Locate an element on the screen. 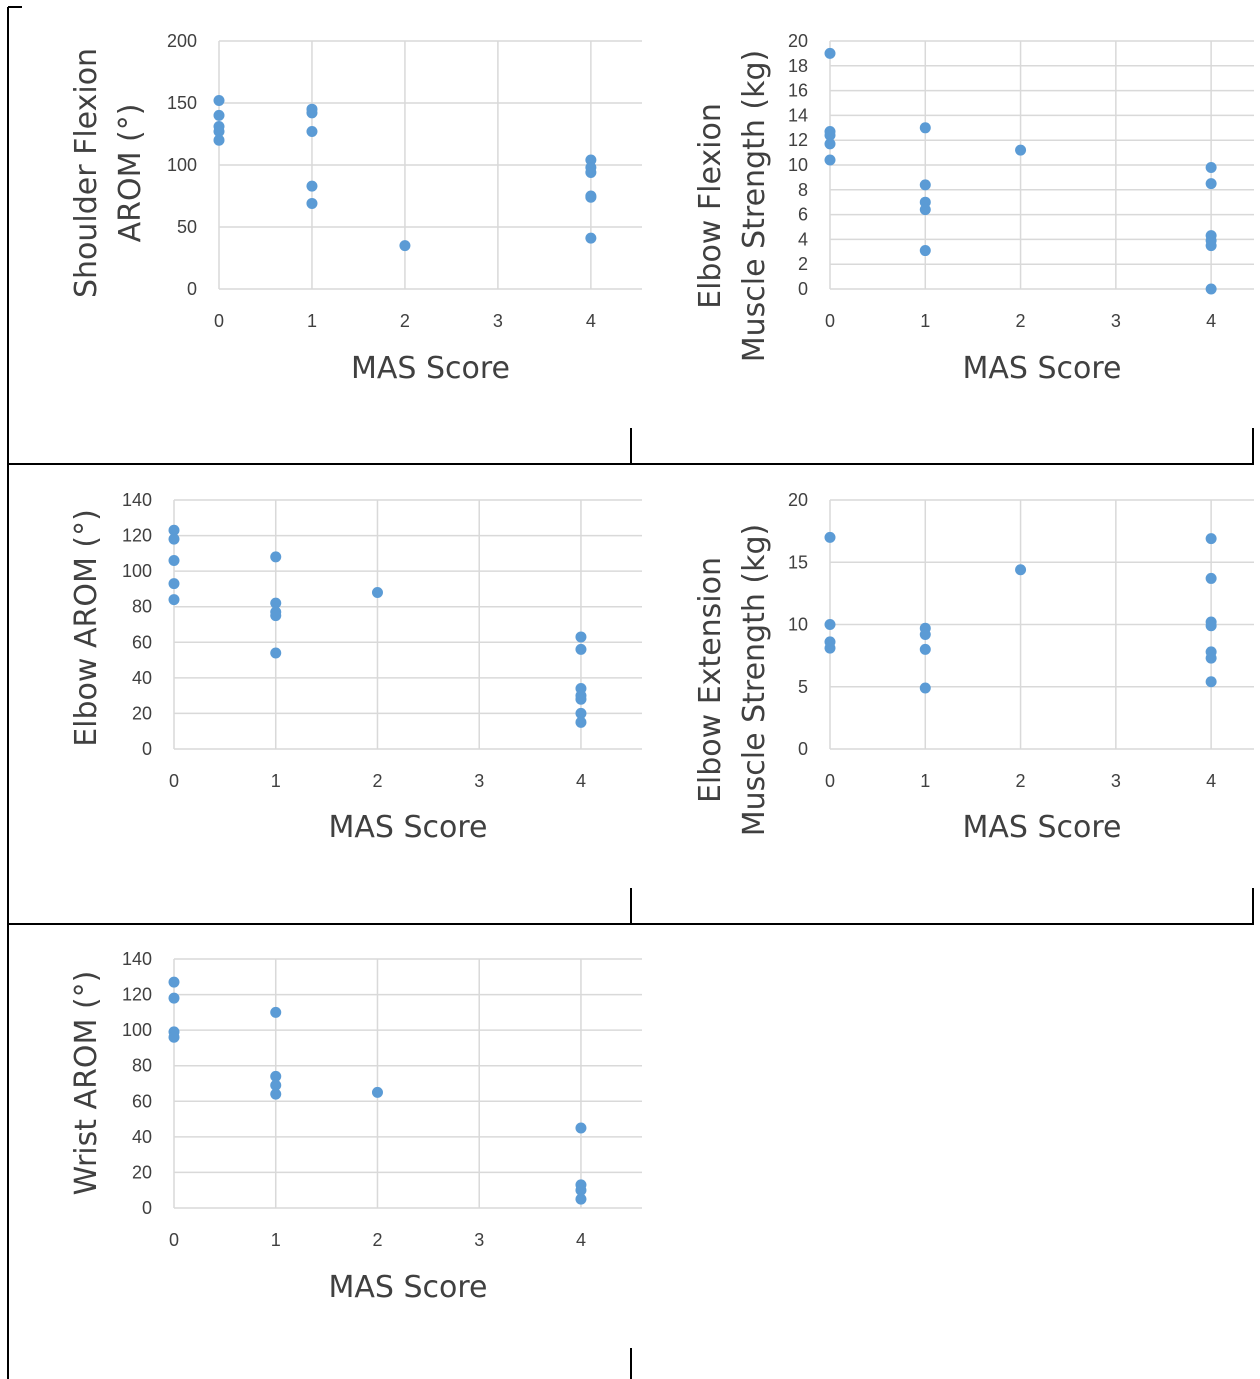  y-tick-label: 150 is located at coordinates (182, 103).